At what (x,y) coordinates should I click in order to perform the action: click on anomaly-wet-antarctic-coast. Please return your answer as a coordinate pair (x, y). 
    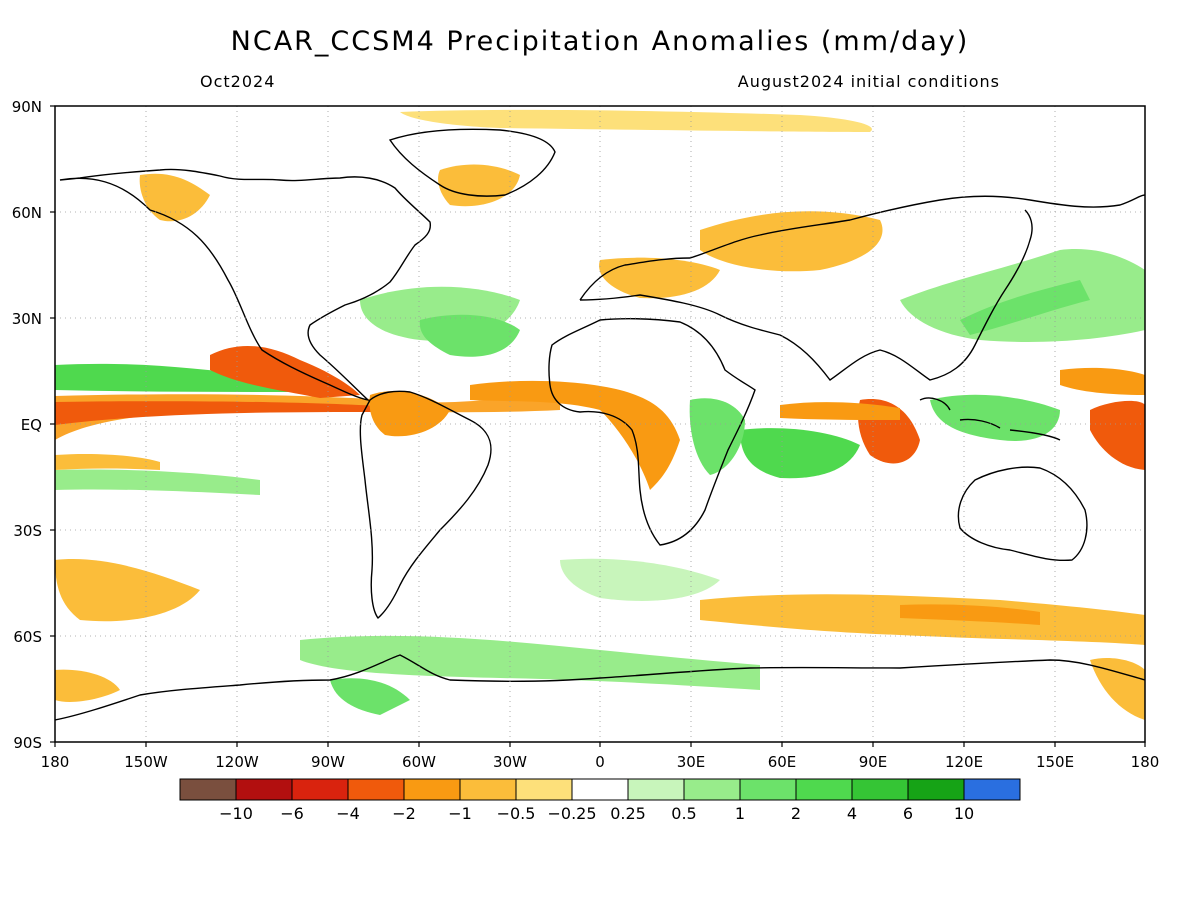
    Looking at the image, I should click on (370, 696).